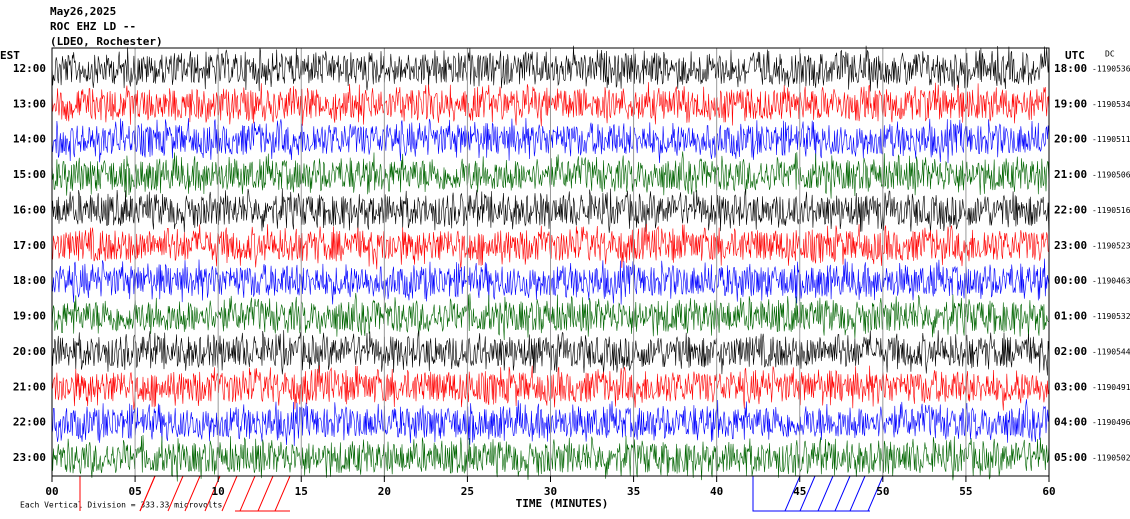  What do you see at coordinates (1070, 457) in the screenshot?
I see `utc-label: 05:00` at bounding box center [1070, 457].